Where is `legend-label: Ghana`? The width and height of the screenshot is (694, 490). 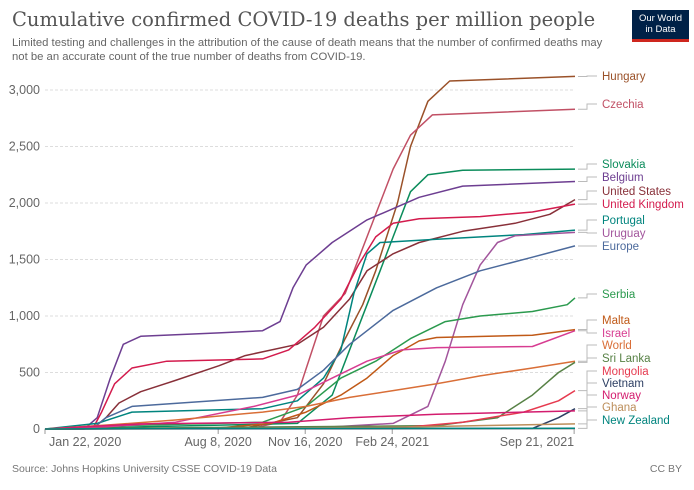 legend-label: Ghana is located at coordinates (619, 408).